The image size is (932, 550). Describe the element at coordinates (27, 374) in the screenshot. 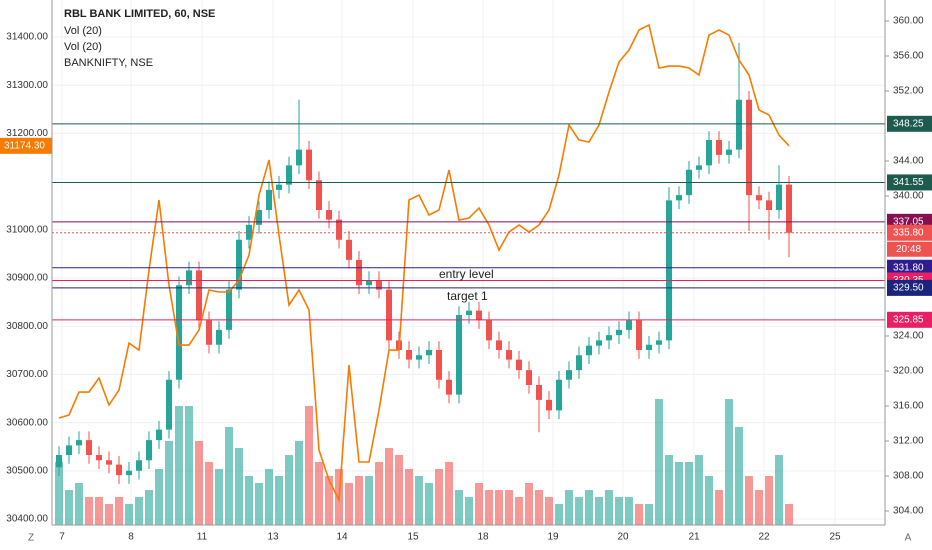

I see `y-tick-label: 30700.00` at that location.